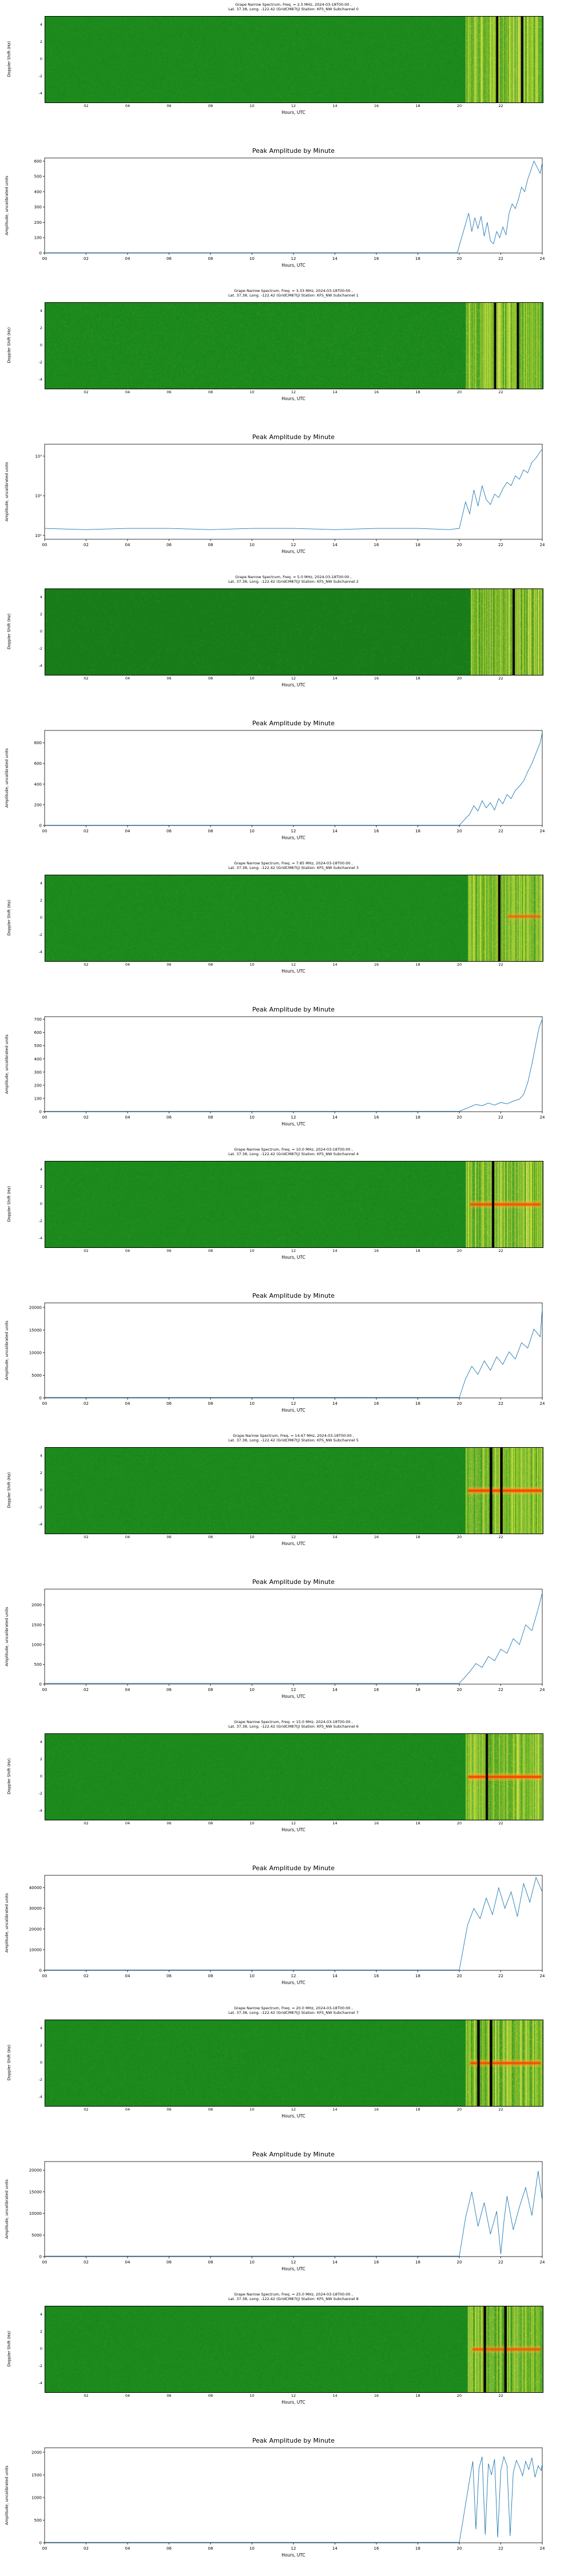 This screenshot has height=2576, width=572. What do you see at coordinates (38, 1019) in the screenshot?
I see `y-tick-label: 700` at bounding box center [38, 1019].